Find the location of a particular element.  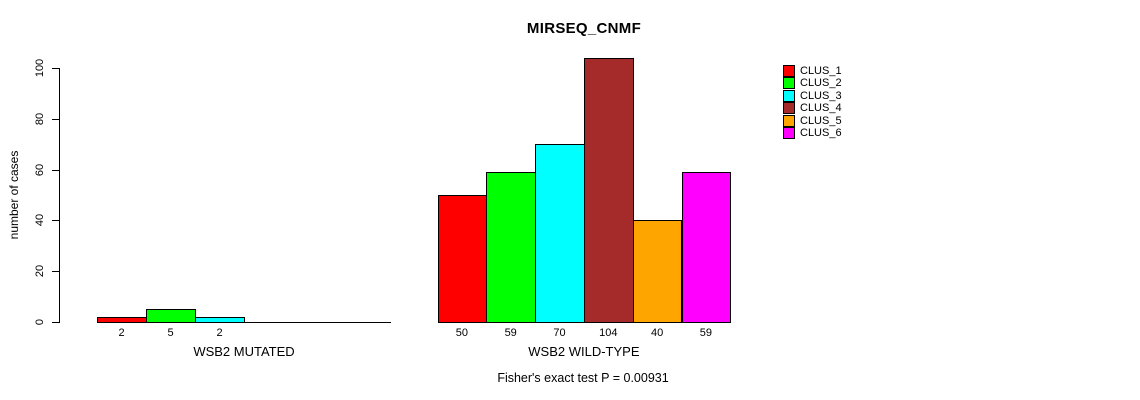

y-tick-label: 0 is located at coordinates (40, 322).